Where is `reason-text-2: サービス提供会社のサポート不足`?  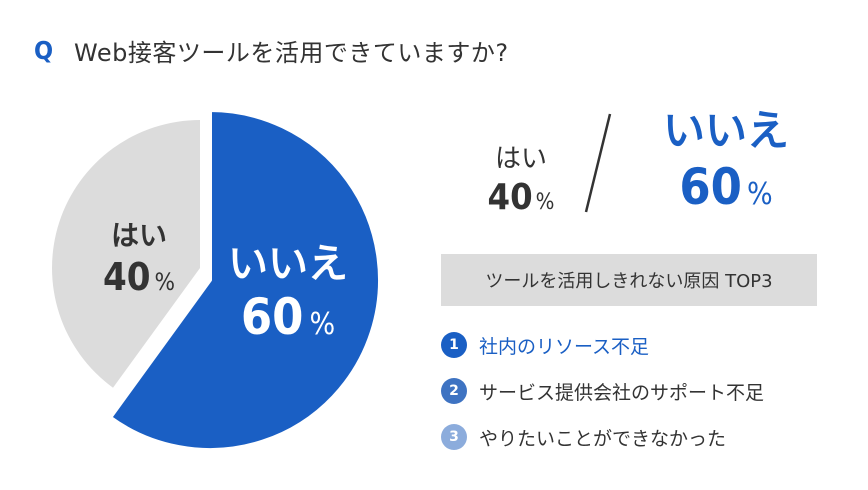 reason-text-2: サービス提供会社のサポート不足 is located at coordinates (622, 392).